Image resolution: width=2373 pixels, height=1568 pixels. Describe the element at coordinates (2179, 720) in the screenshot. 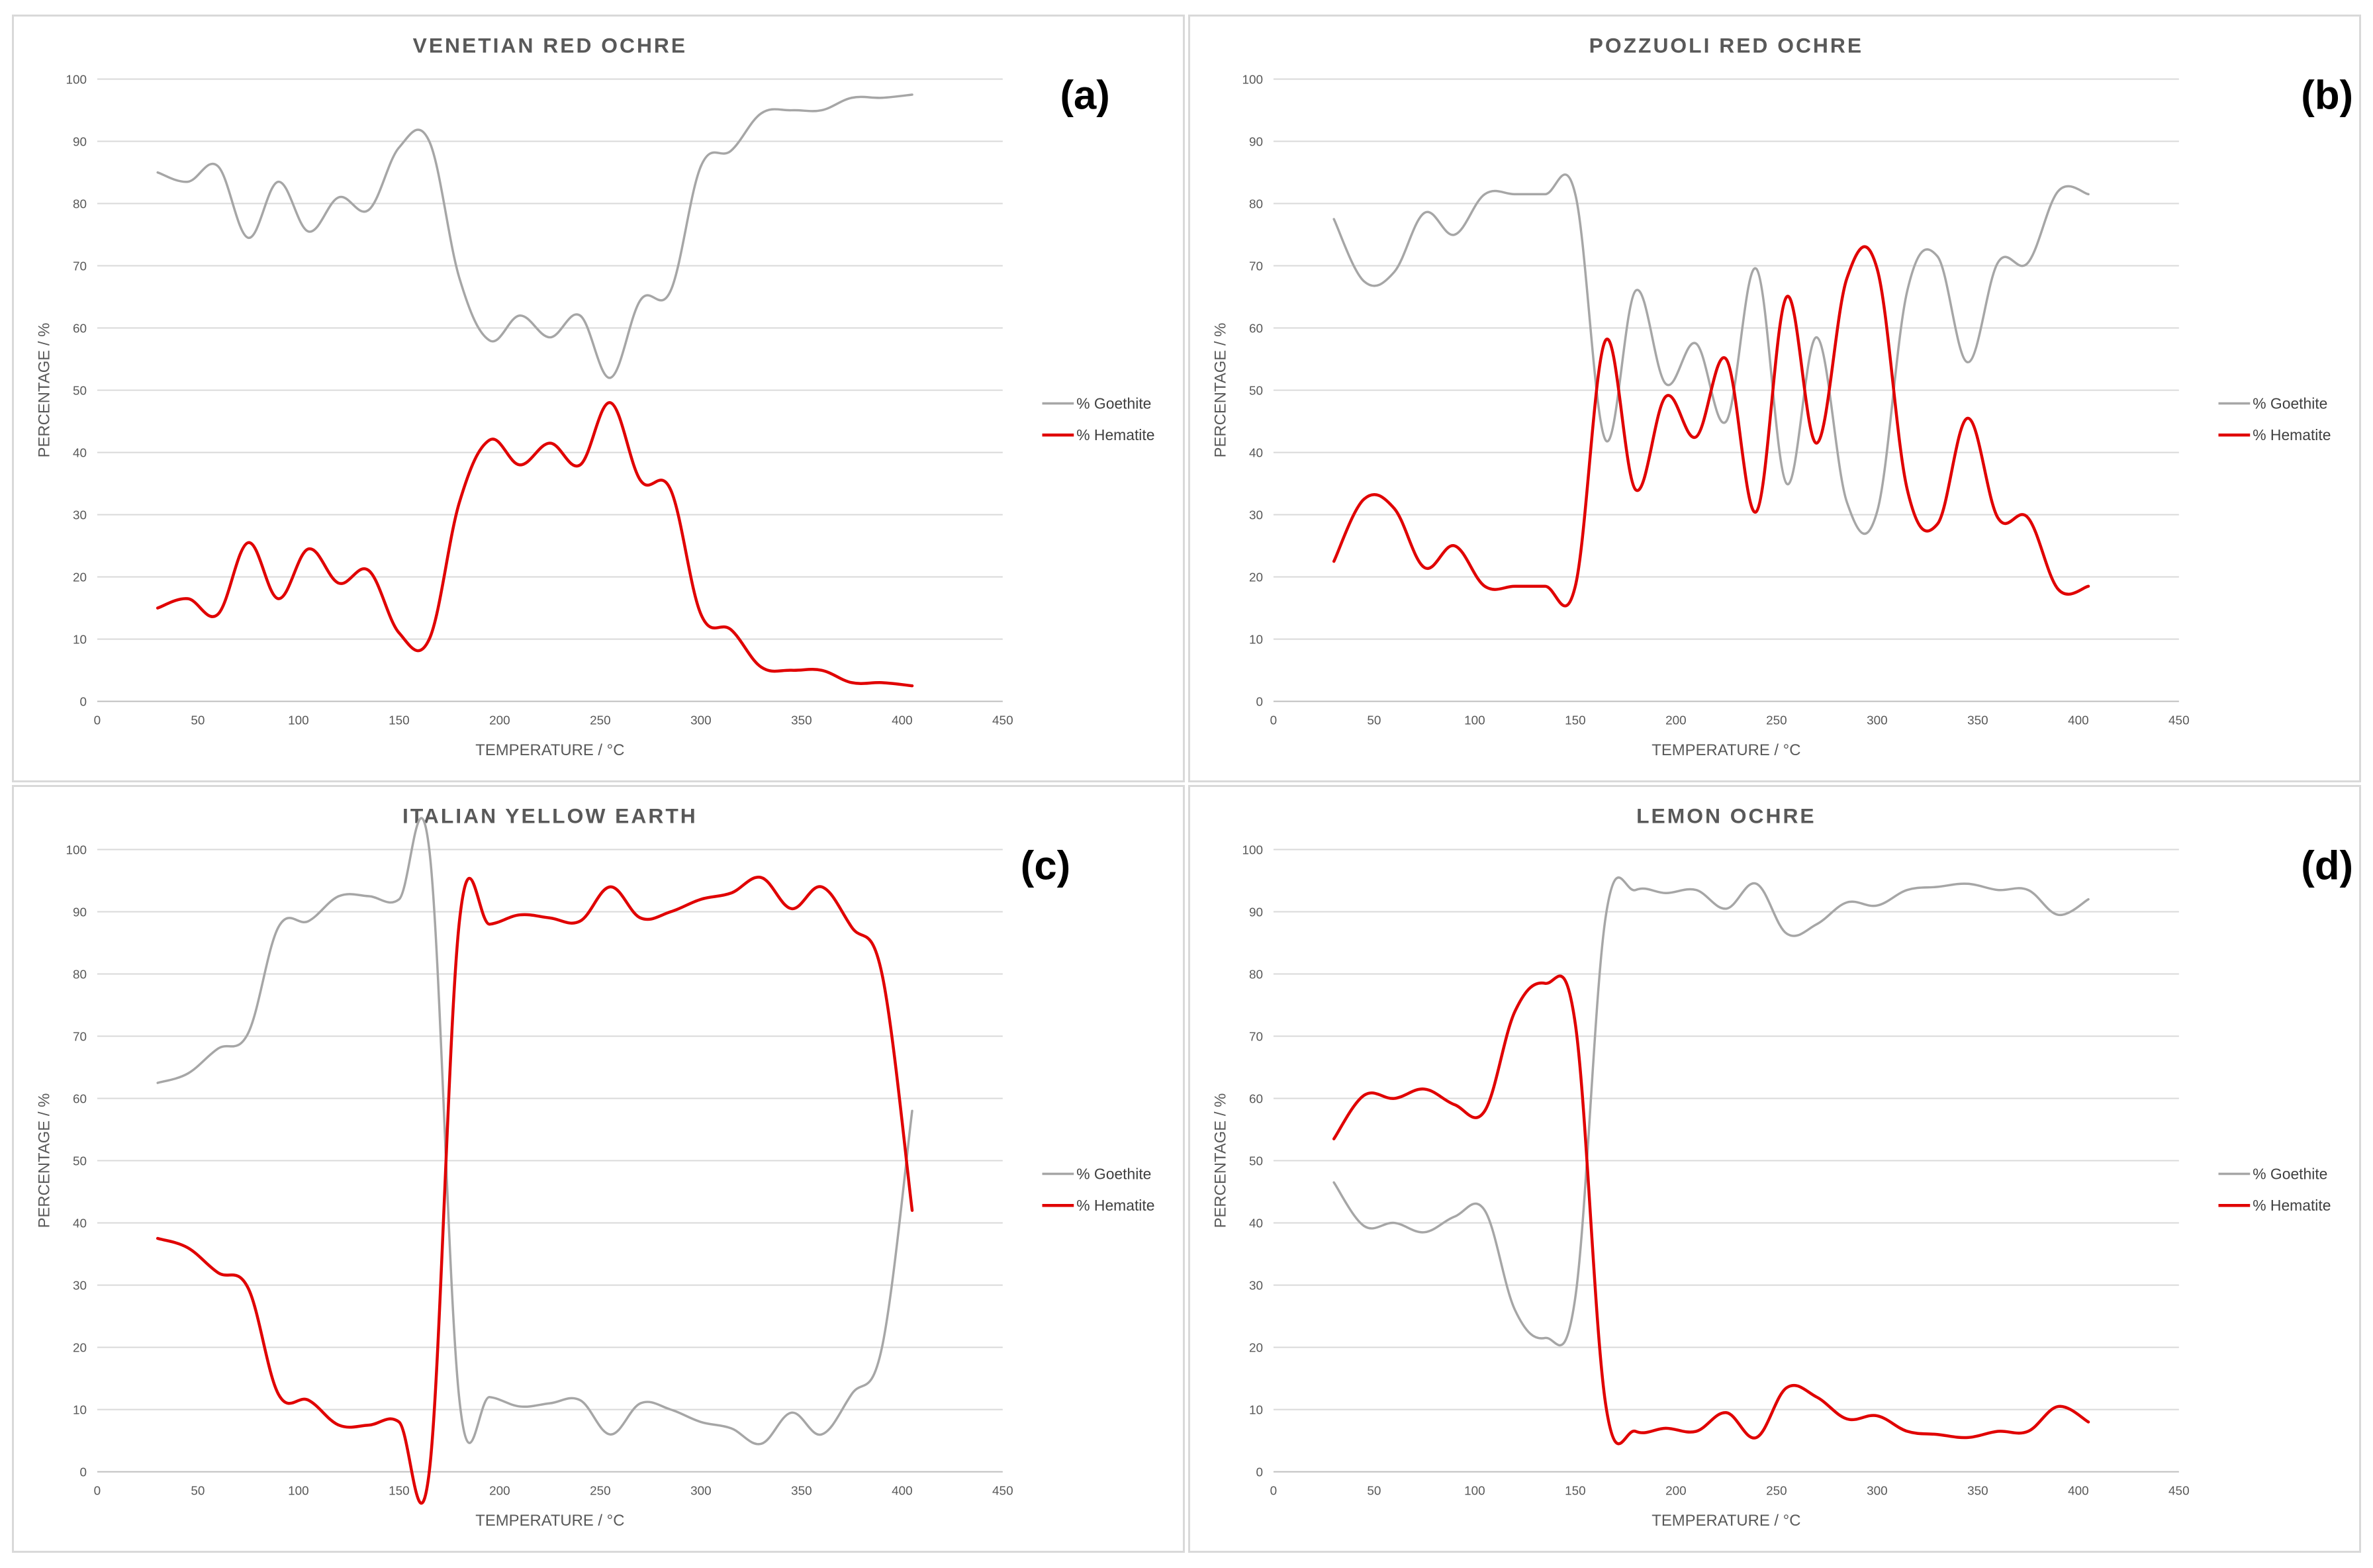

I see `x-tick-label-b-450: 450` at that location.